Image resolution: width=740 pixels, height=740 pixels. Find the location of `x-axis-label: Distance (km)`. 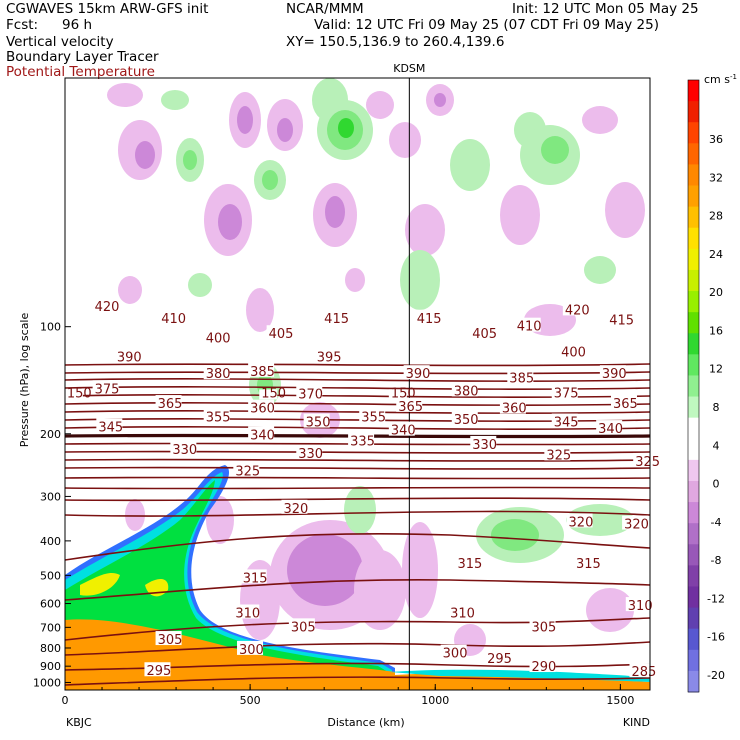

x-axis-label: Distance (km) is located at coordinates (365, 722).